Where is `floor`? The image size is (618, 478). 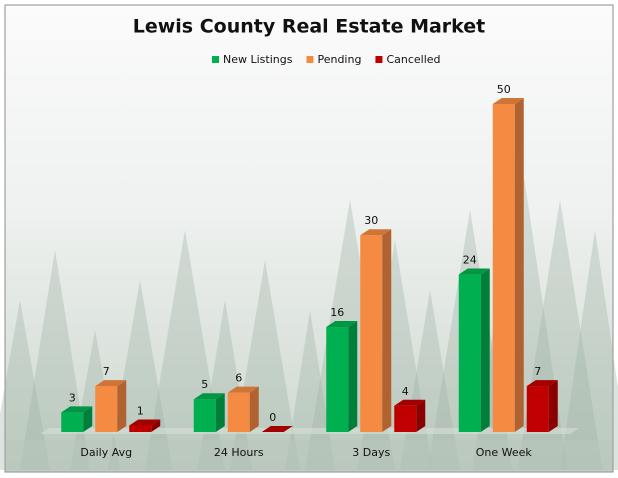 floor is located at coordinates (309, 431).